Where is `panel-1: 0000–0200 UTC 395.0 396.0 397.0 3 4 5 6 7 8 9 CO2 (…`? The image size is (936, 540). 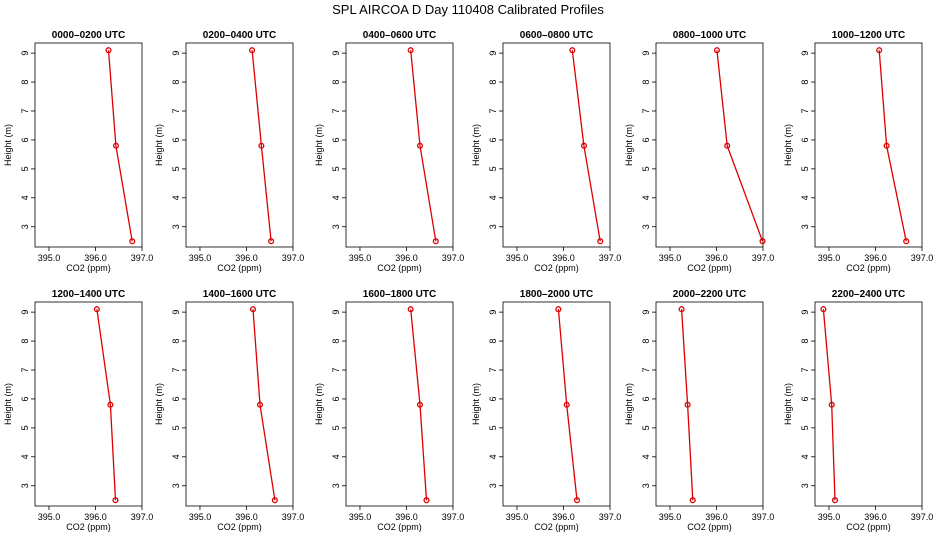 panel-1: 0000–0200 UTC 395.0 396.0 397.0 3 4 5 6 7 8 9 CO2 (… is located at coordinates (78, 151).